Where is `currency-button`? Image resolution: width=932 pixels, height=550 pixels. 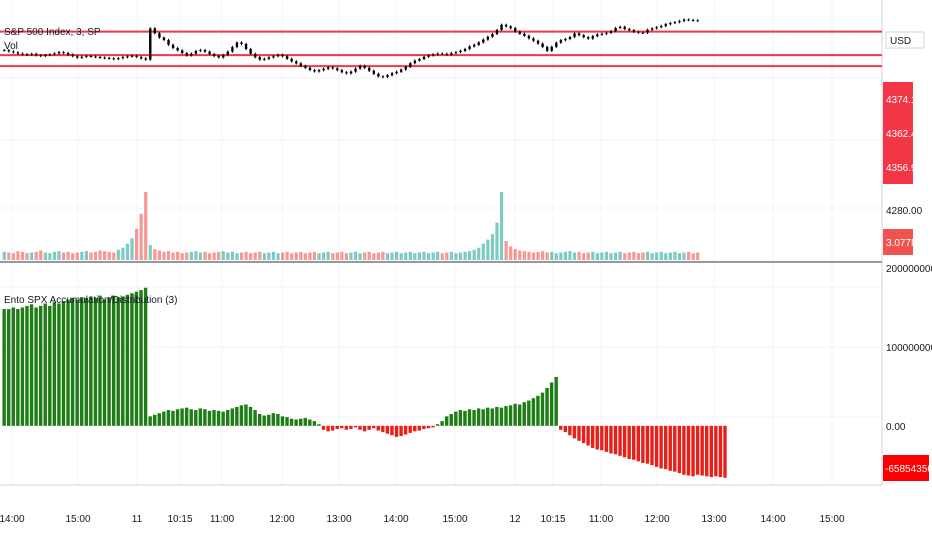
currency-button is located at coordinates (905, 40).